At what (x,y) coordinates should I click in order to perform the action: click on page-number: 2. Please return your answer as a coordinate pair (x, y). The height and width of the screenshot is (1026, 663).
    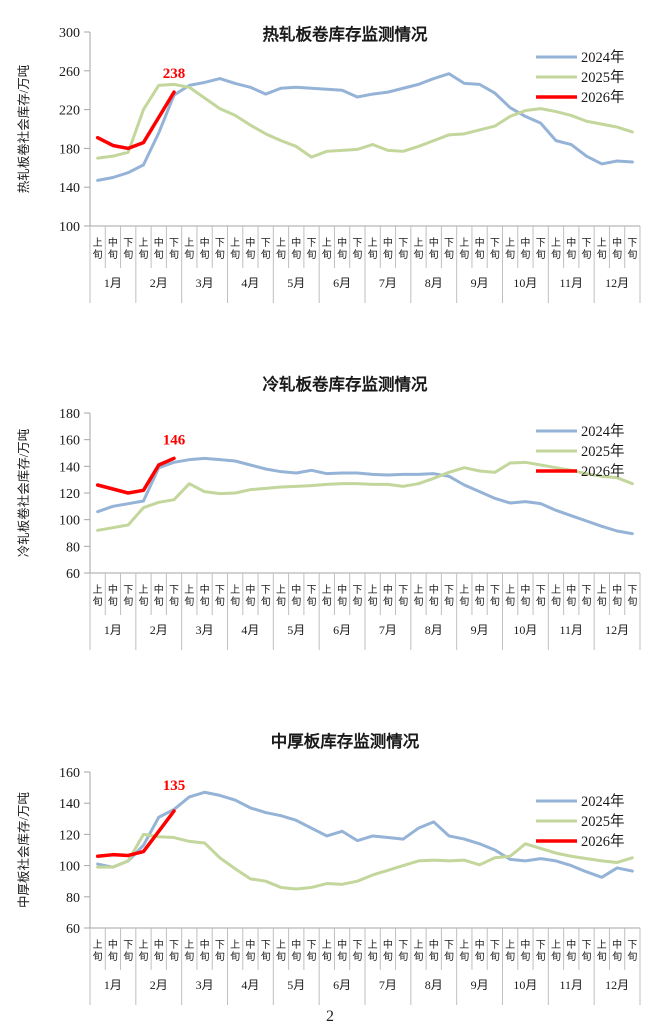
    Looking at the image, I should click on (330, 1016).